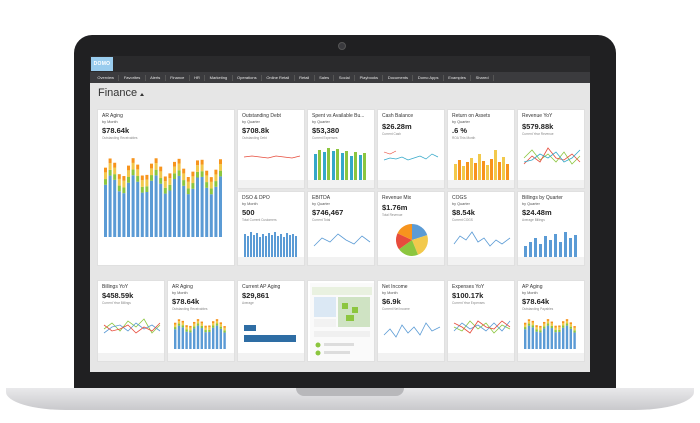 This screenshot has width=700, height=423. I want to click on page-title: Finance, so click(121, 93).